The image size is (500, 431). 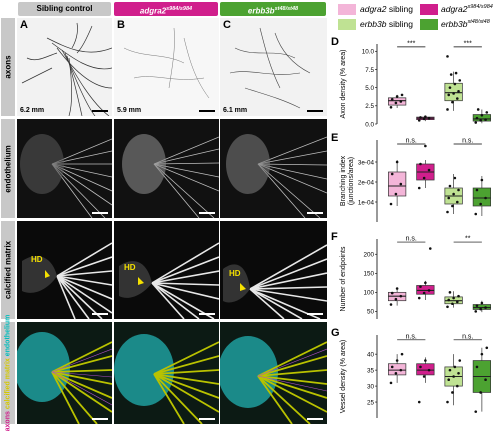 What do you see at coordinates (129, 110) in the screenshot?
I see `length-label-b: 5.9 mm` at bounding box center [129, 110].